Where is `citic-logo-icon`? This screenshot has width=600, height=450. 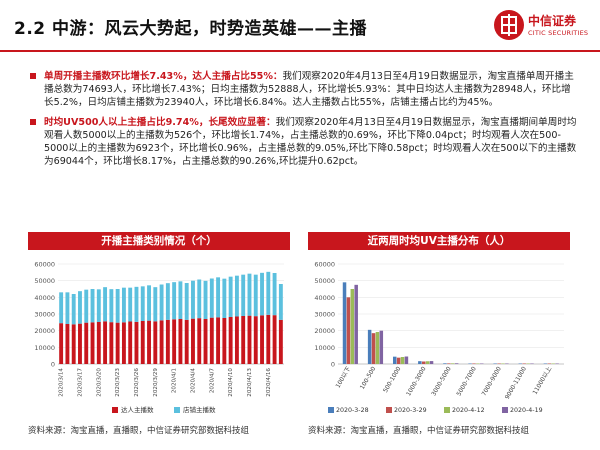 citic-logo-icon is located at coordinates (509, 25).